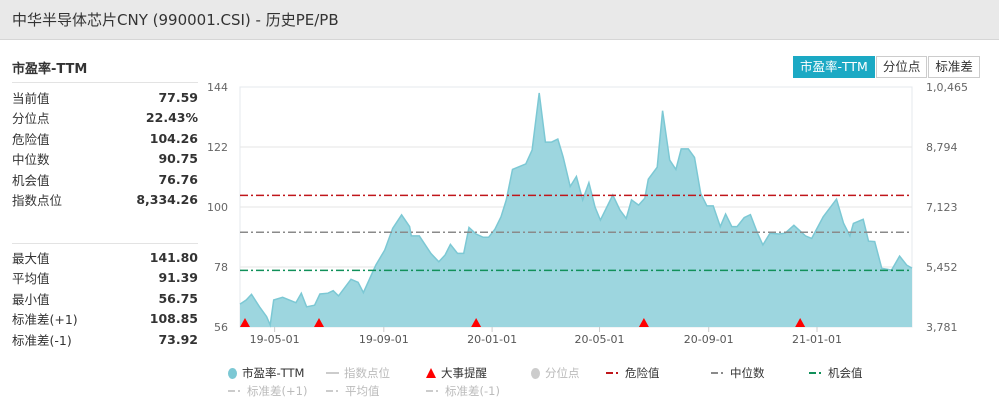  I want to click on stat-label: 平均值, so click(31, 279).